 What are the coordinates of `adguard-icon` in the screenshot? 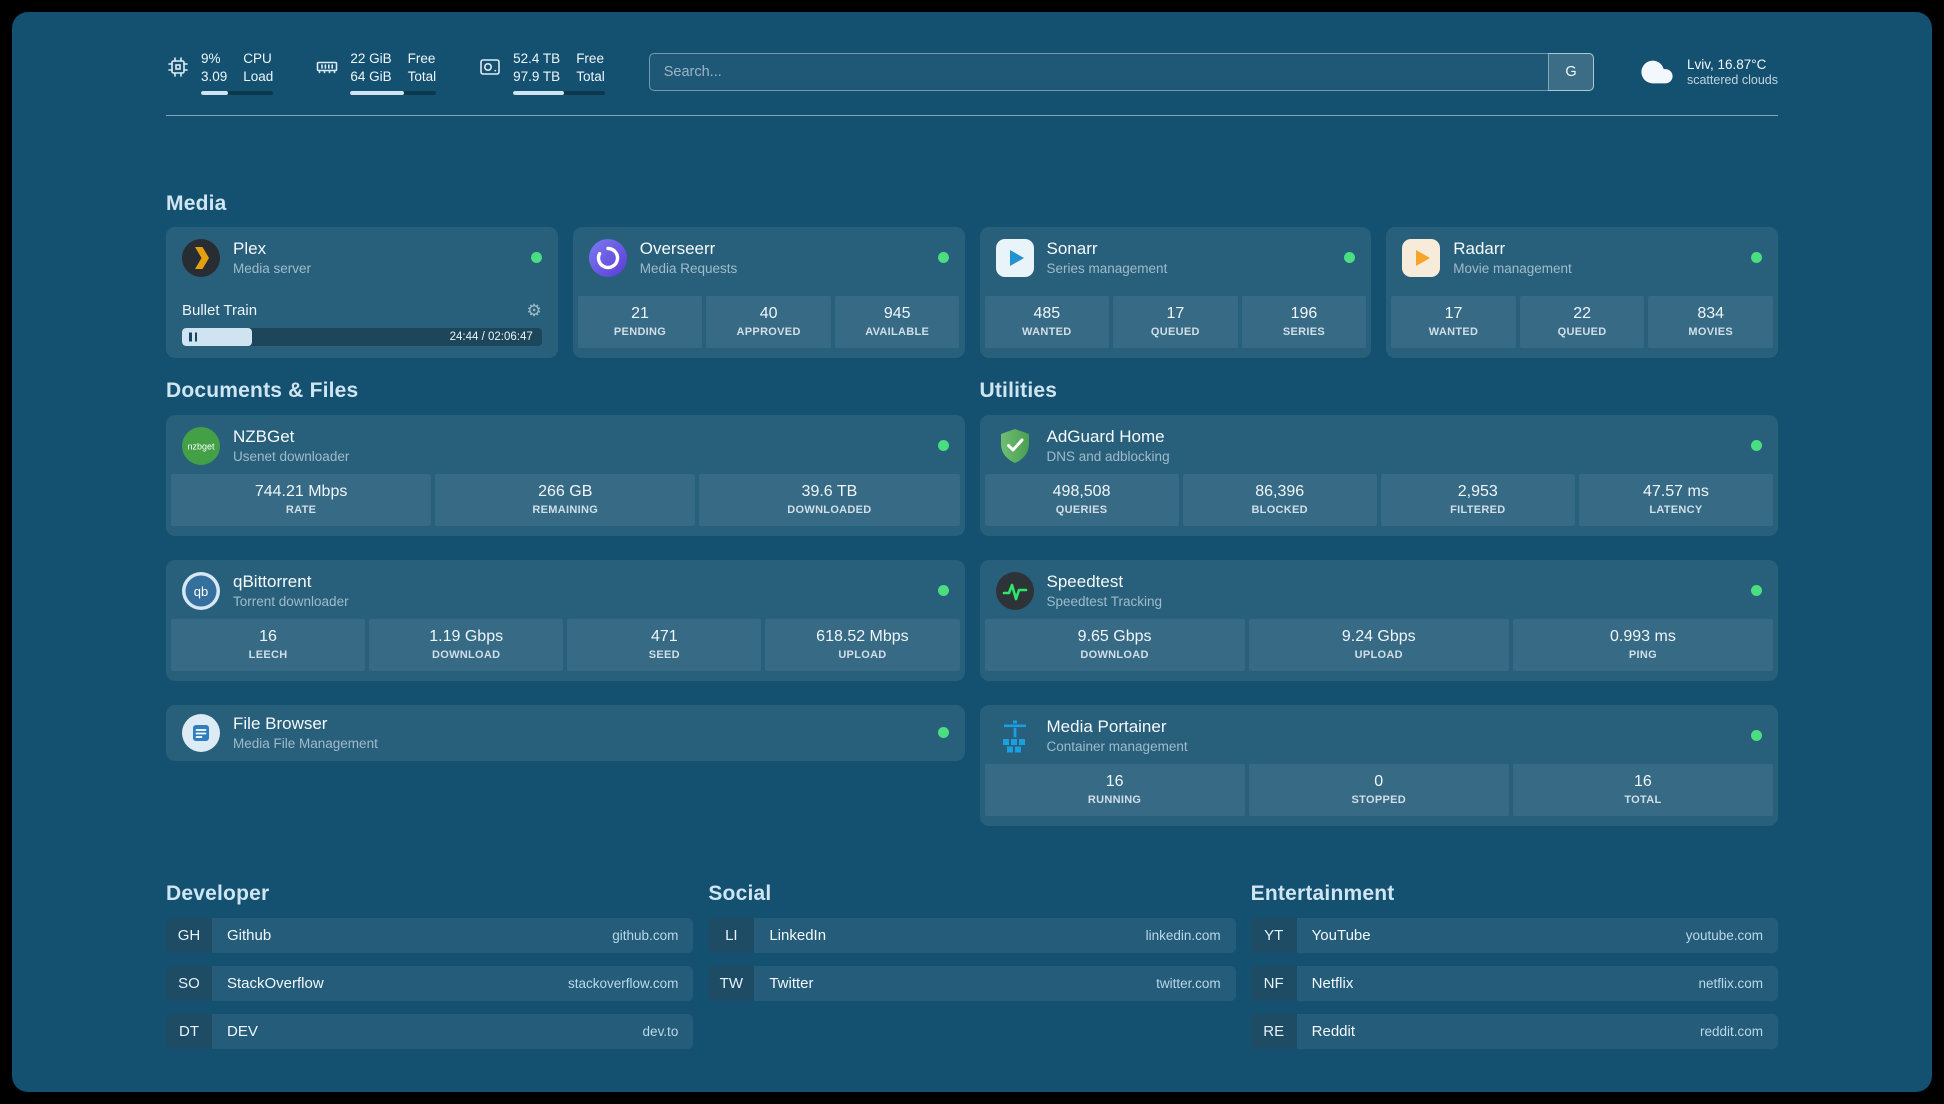 It's located at (1015, 446).